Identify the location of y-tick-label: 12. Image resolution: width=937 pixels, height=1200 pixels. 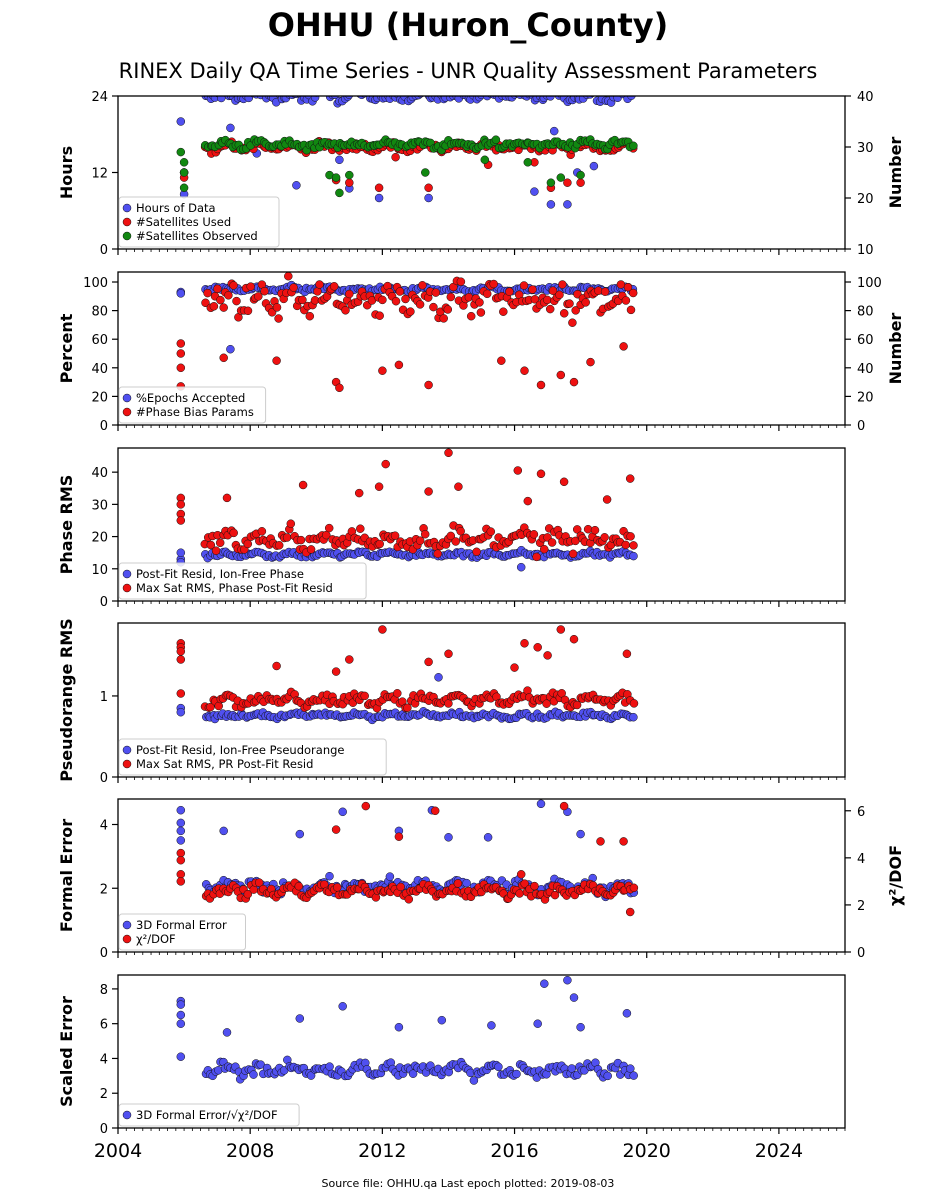
(99, 174).